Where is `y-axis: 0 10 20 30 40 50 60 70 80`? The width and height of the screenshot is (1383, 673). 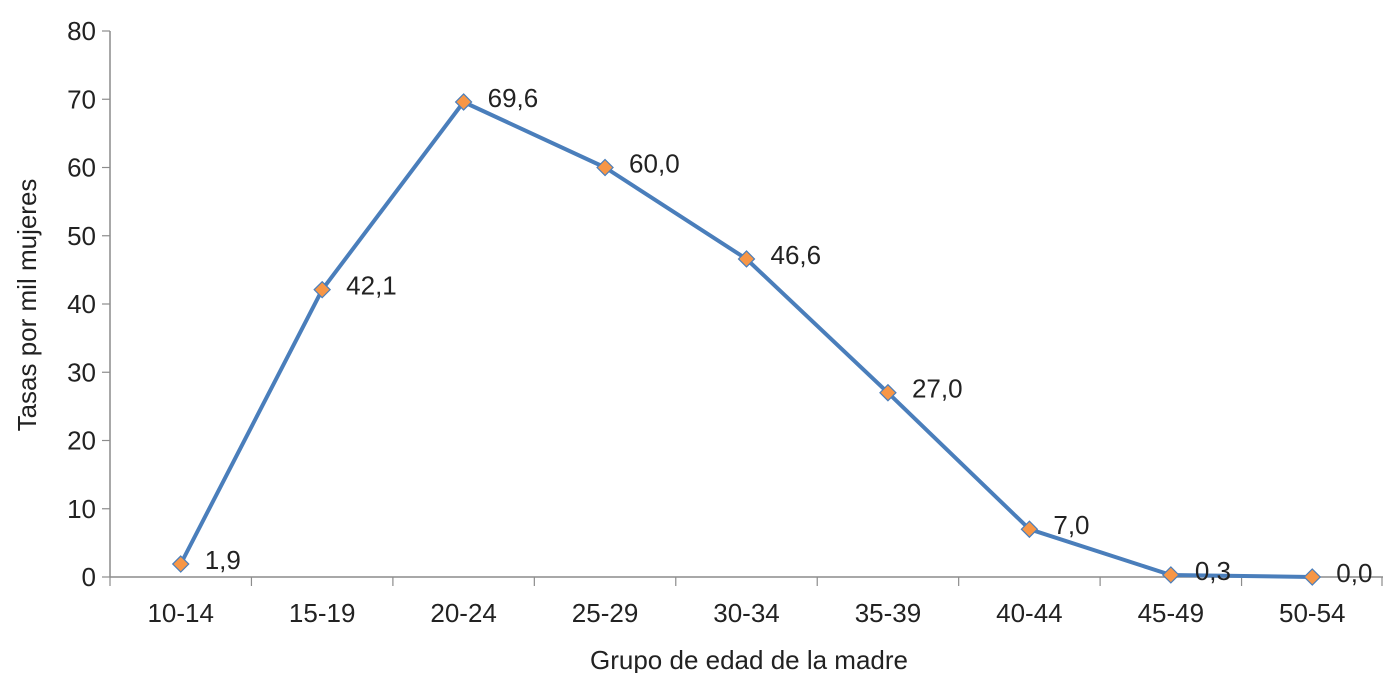
y-axis: 0 10 20 30 40 50 60 70 80 is located at coordinates (89, 304).